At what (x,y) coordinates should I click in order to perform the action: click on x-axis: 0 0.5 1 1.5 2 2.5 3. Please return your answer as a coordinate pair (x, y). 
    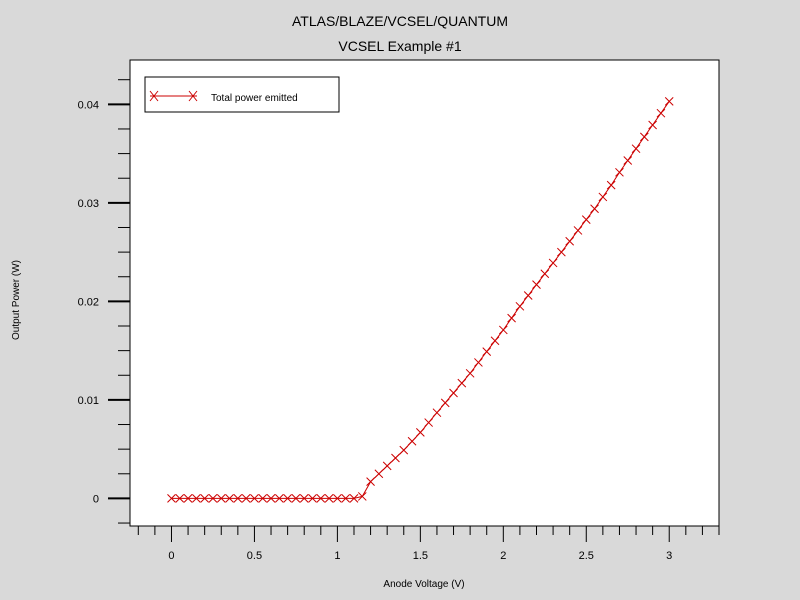
    Looking at the image, I should click on (428, 544).